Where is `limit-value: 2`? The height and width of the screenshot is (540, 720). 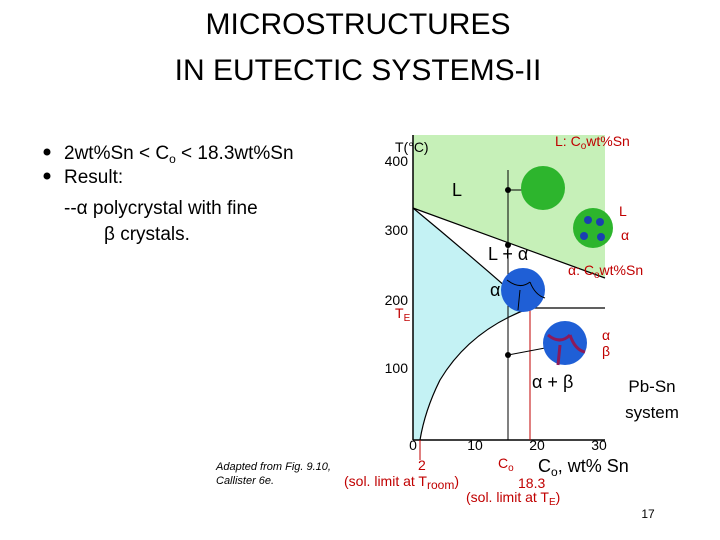
limit-value: 2 is located at coordinates (422, 465).